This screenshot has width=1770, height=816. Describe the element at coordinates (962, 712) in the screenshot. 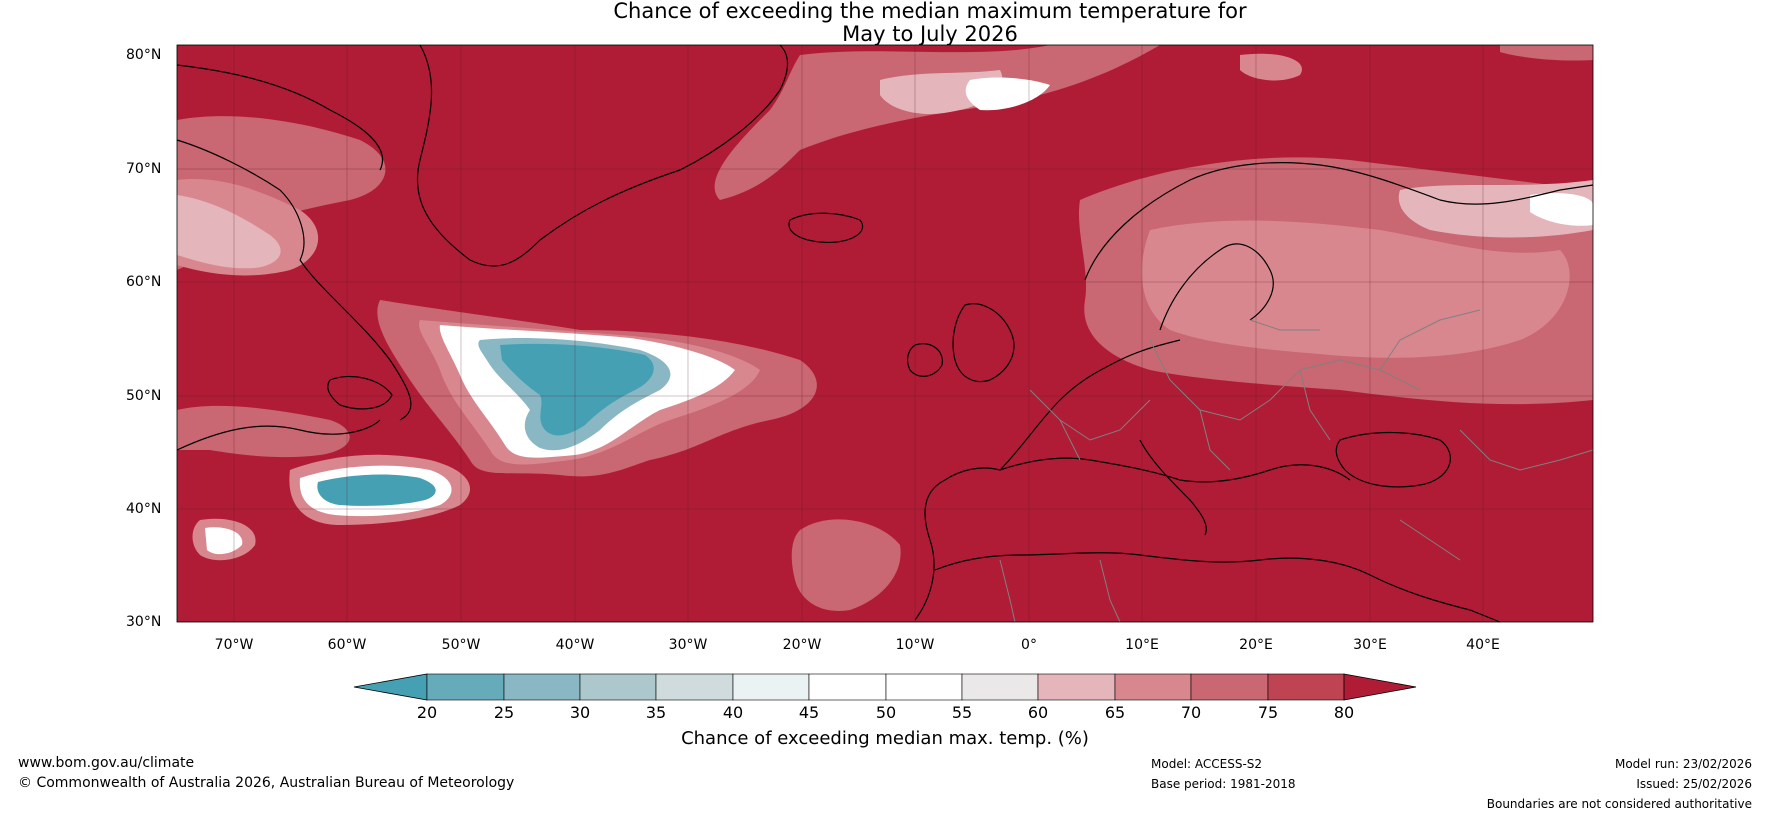

I see `colorbar-tick-55: 55` at that location.